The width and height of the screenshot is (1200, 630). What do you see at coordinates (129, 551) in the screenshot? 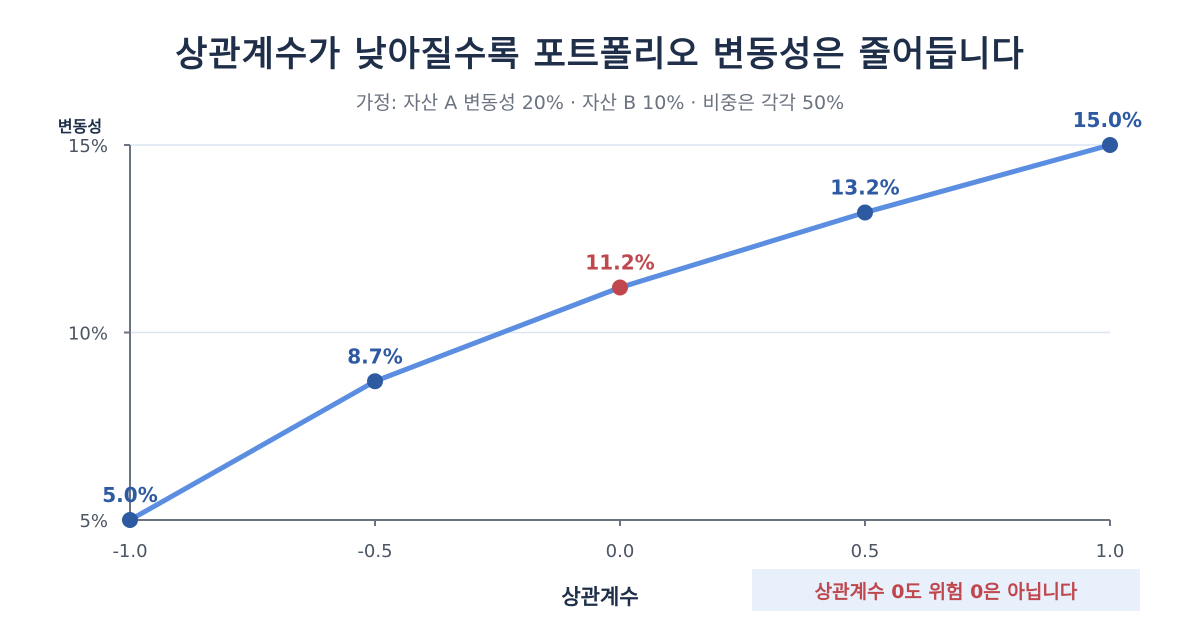
I see `x-tick-label: -1.0` at bounding box center [129, 551].